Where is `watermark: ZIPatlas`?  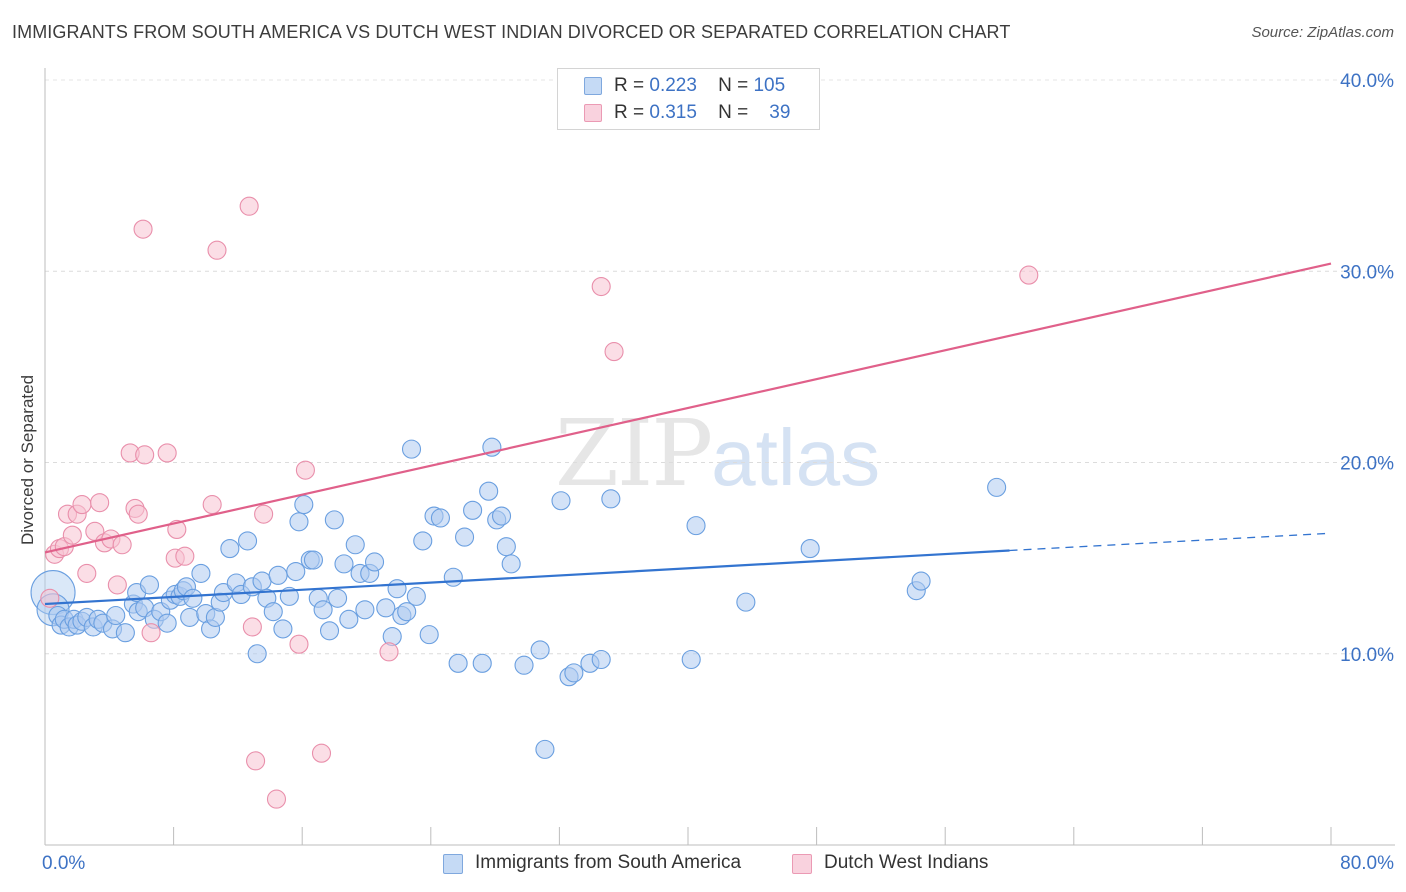
watermark: ZIPatlas is located at coordinates (717, 453).